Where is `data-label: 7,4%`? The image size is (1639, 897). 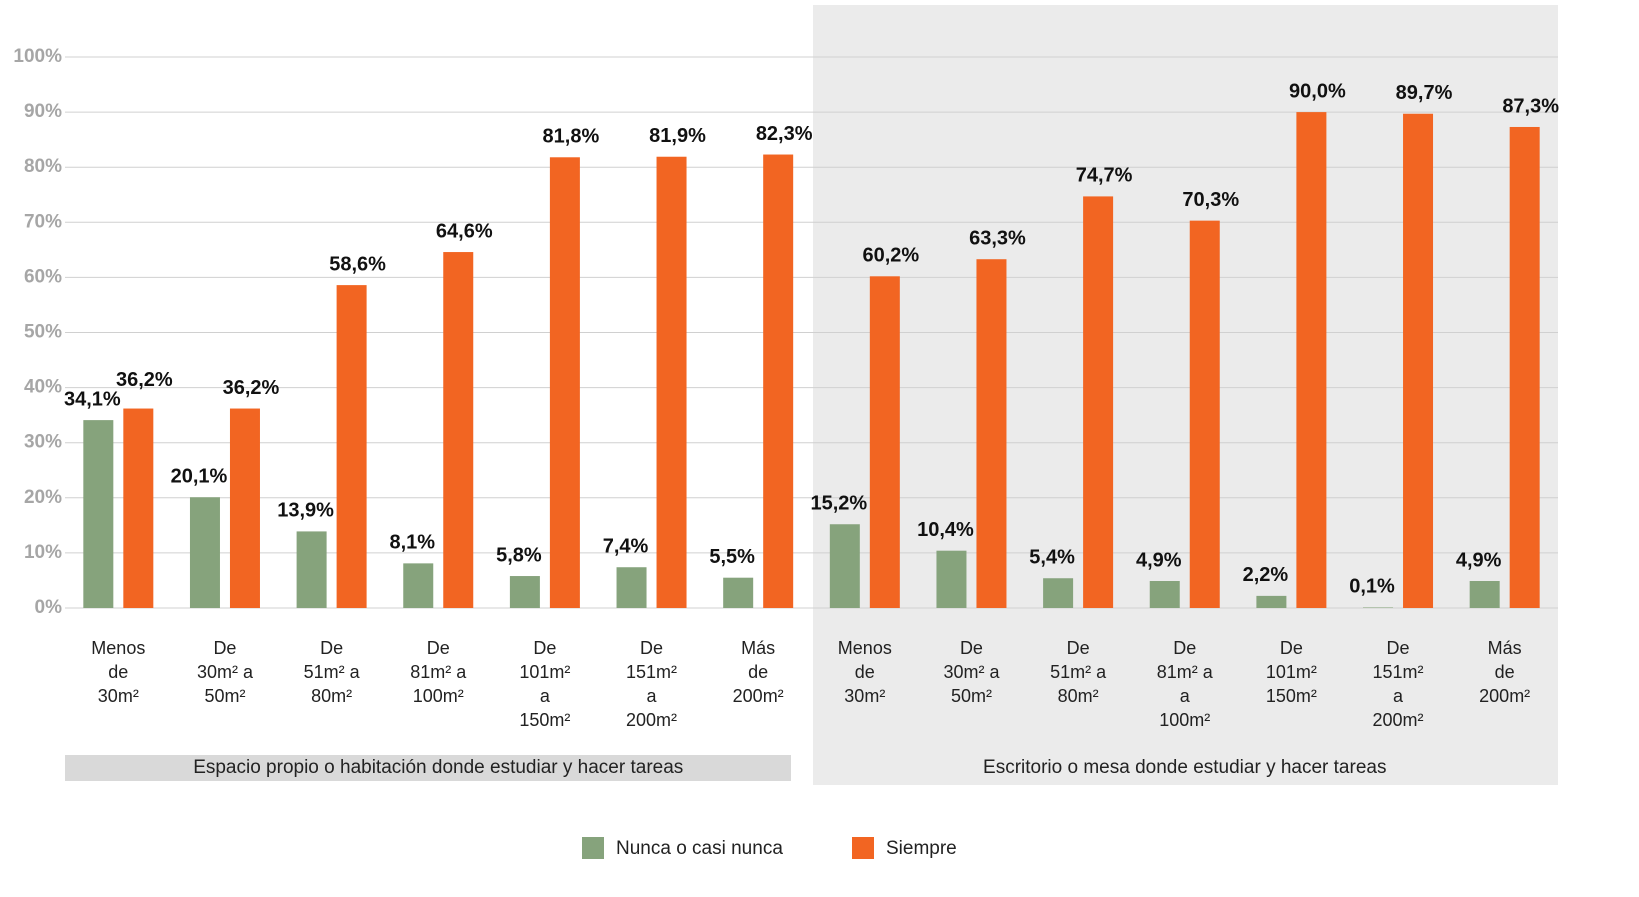 data-label: 7,4% is located at coordinates (626, 547).